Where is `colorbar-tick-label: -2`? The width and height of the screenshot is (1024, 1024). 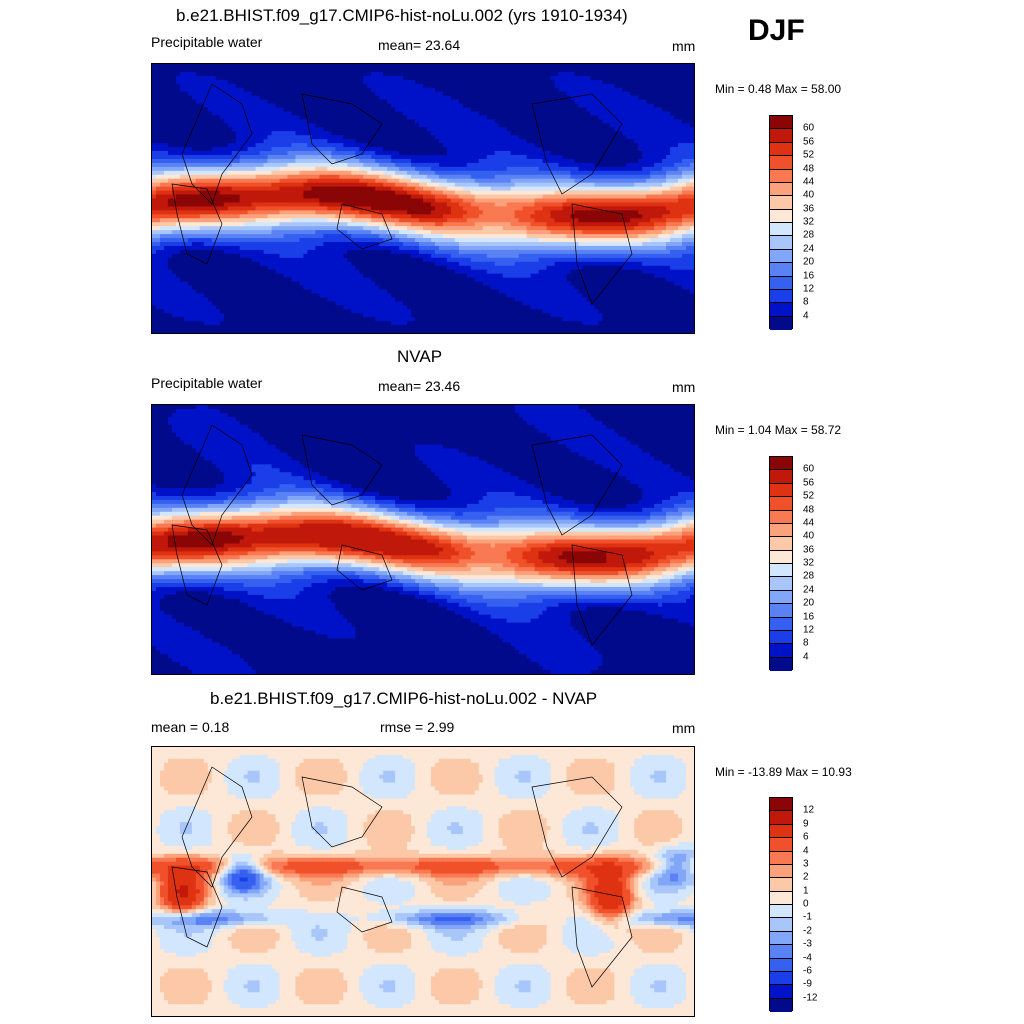 colorbar-tick-label: -2 is located at coordinates (807, 930).